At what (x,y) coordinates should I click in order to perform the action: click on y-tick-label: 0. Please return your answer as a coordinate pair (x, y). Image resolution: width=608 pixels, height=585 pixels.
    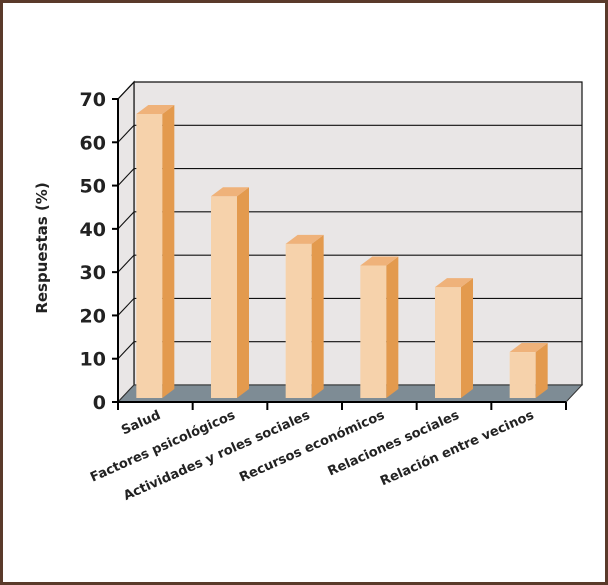
    Looking at the image, I should click on (99, 403).